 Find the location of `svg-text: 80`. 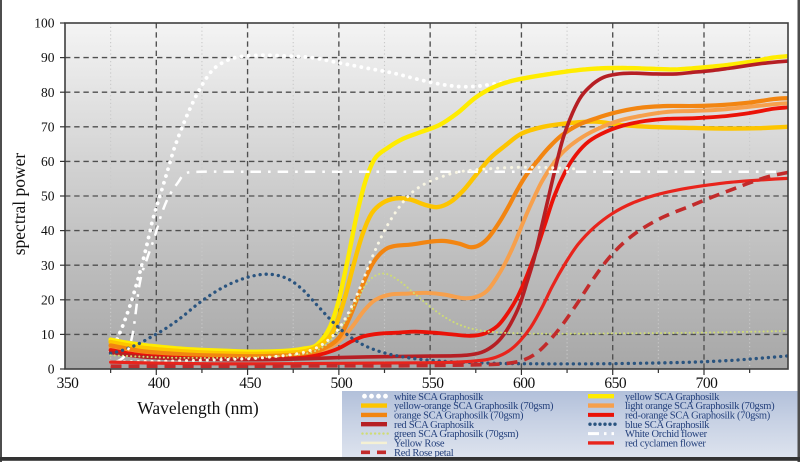

svg-text: 80 is located at coordinates (48, 92).